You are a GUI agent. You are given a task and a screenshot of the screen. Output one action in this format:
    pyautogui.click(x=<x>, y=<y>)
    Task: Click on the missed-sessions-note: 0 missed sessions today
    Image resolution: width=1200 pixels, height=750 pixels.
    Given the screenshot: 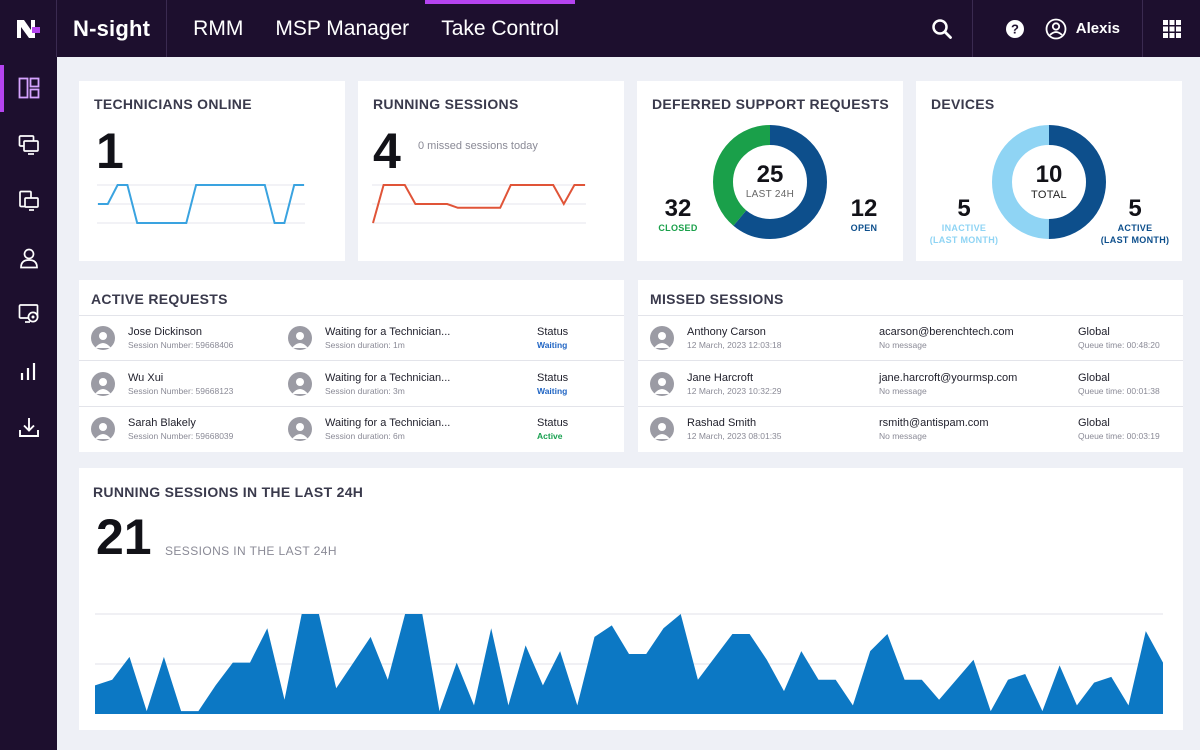 What is the action you would take?
    pyautogui.click(x=478, y=146)
    